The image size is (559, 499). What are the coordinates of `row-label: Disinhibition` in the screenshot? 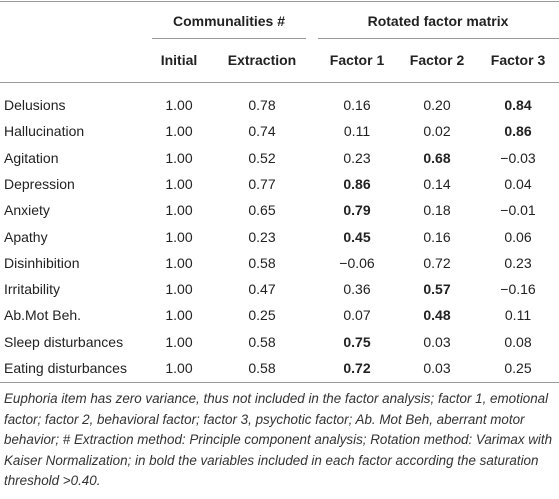 It's located at (42, 262).